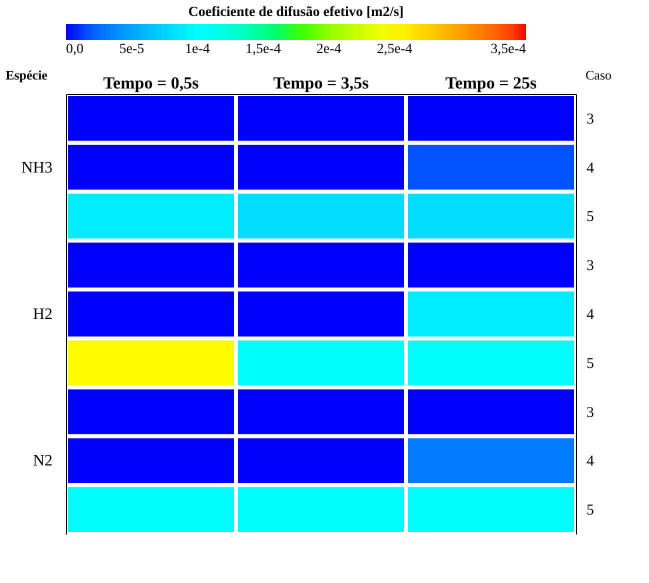 This screenshot has width=649, height=583. What do you see at coordinates (491, 83) in the screenshot?
I see `x-tick-label: Tempo = 25s` at bounding box center [491, 83].